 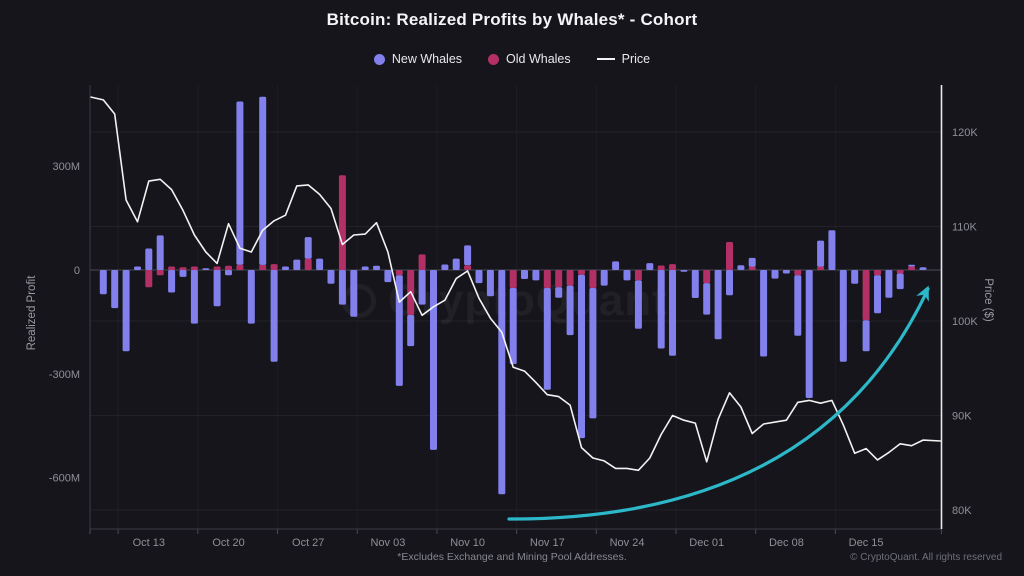 I want to click on legend-item-price: Price, so click(x=623, y=59).